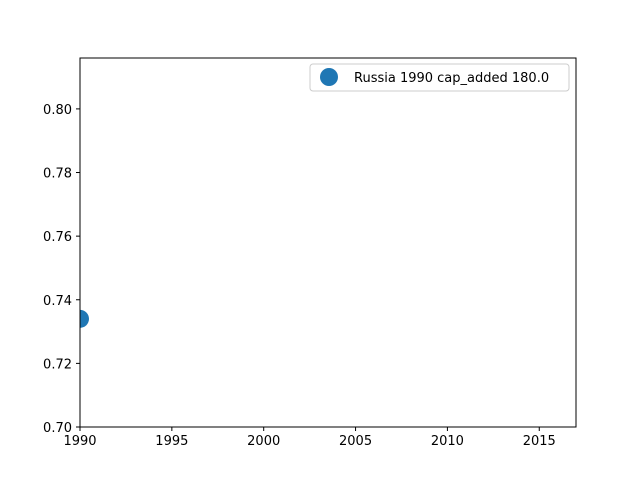 The image size is (640, 480). What do you see at coordinates (355, 441) in the screenshot?
I see `x-tick-label: 2005` at bounding box center [355, 441].